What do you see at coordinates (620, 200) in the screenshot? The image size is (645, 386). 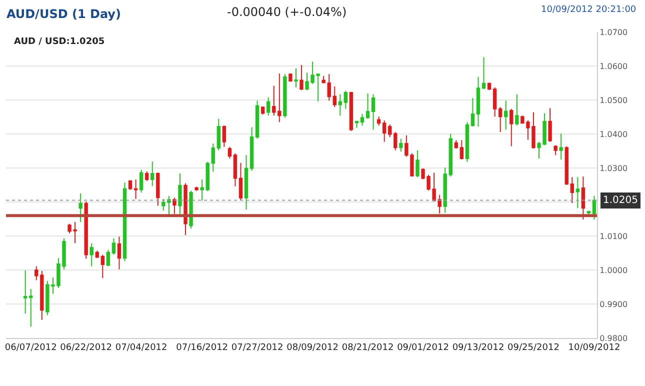 I see `ref-line-label: 1.0205` at bounding box center [620, 200].